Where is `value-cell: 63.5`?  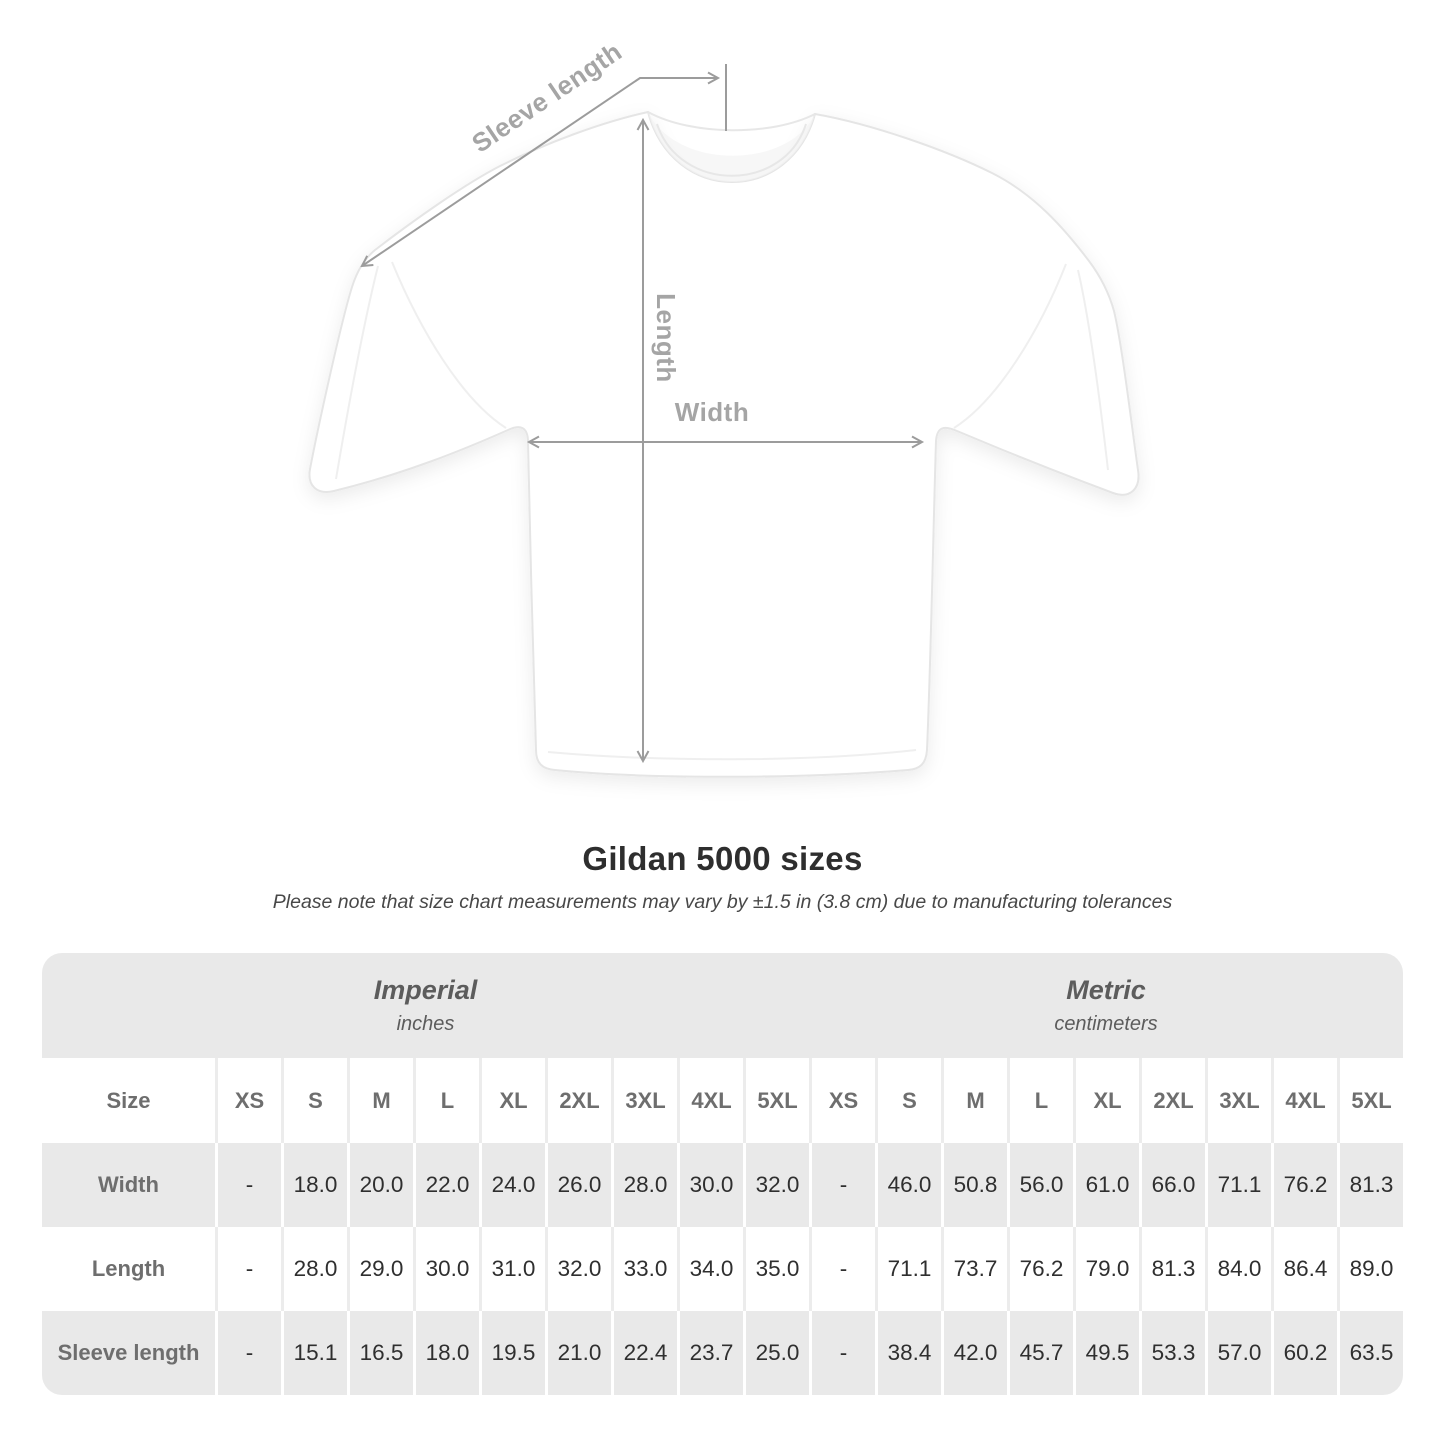 value-cell: 63.5 is located at coordinates (1370, 1353).